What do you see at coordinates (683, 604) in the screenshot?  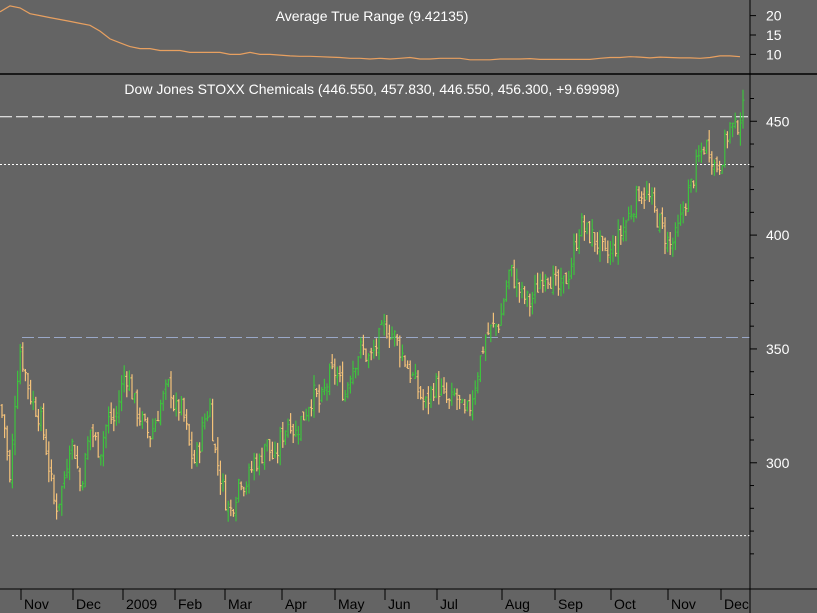 I see `x-tick-label: Nov` at bounding box center [683, 604].